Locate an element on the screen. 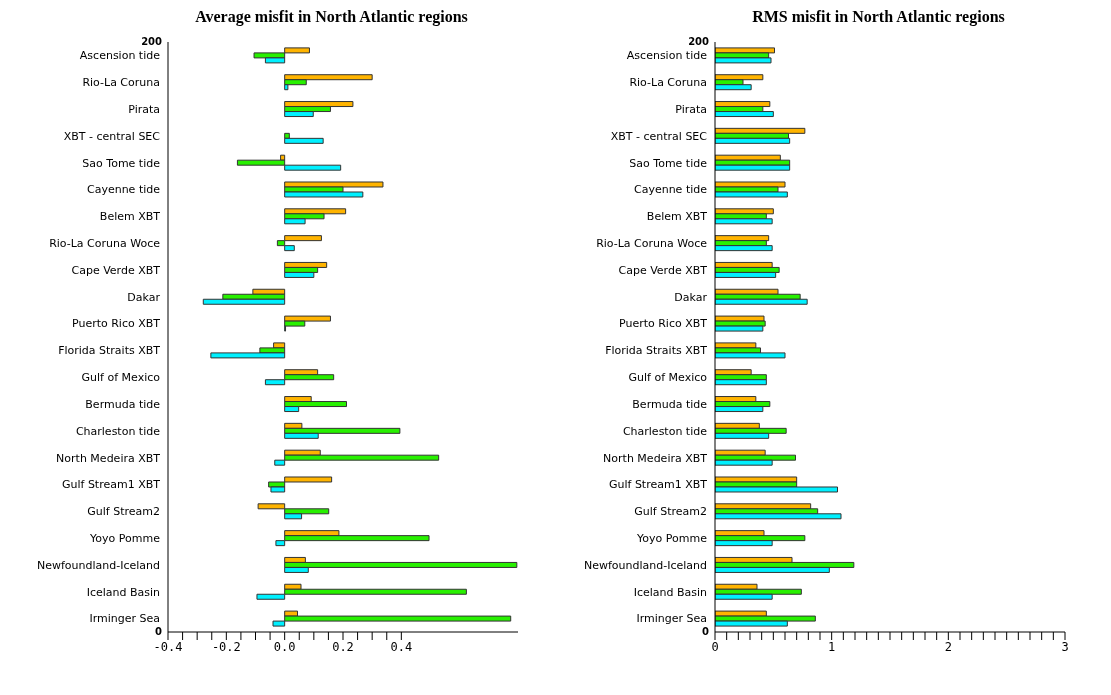 This screenshot has width=1111, height=695. x-tick-label: 3 is located at coordinates (1065, 646).